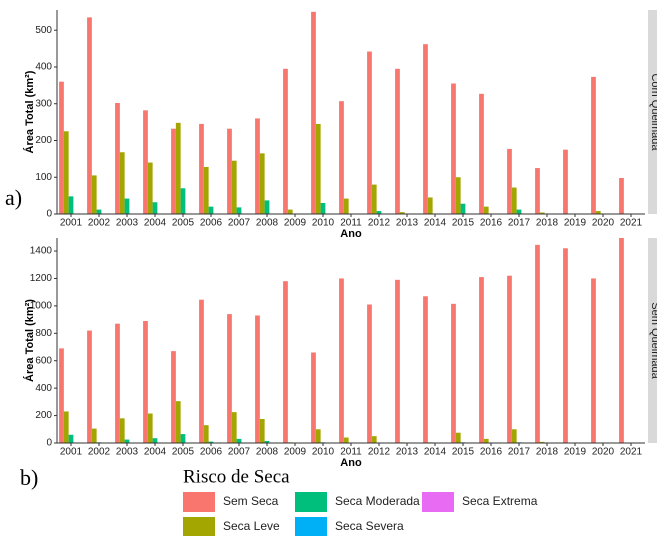 The width and height of the screenshot is (657, 536). I want to click on x-tick-label: 2021, so click(631, 223).